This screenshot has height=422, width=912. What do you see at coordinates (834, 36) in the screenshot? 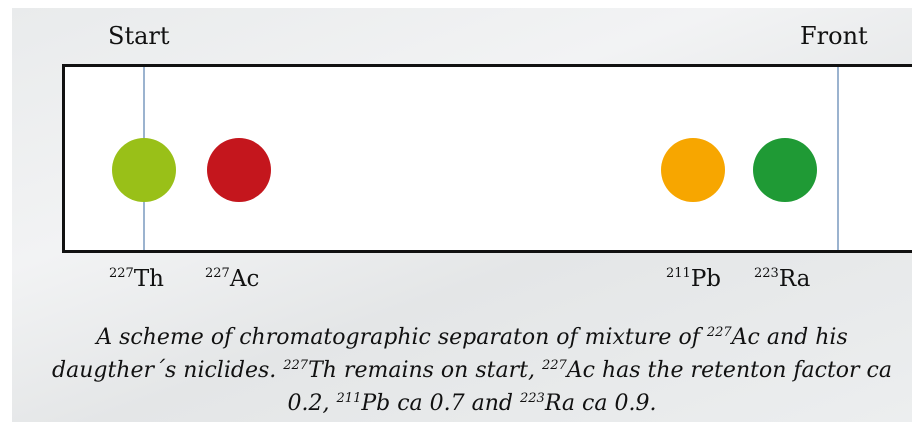
I see `front-label: Front` at bounding box center [834, 36].